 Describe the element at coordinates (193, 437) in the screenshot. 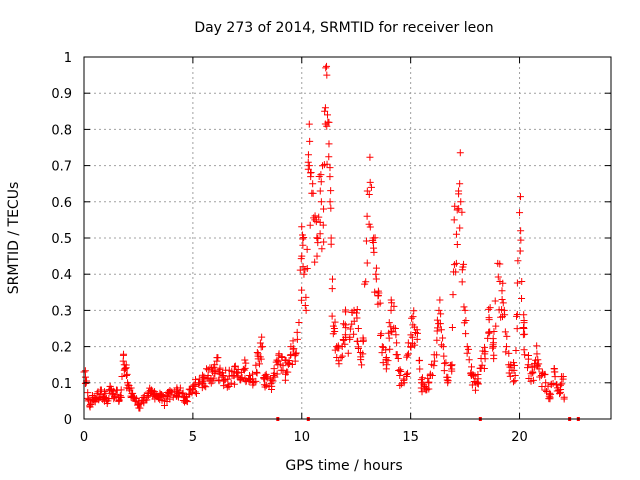

I see `x-tick-label: 5` at that location.